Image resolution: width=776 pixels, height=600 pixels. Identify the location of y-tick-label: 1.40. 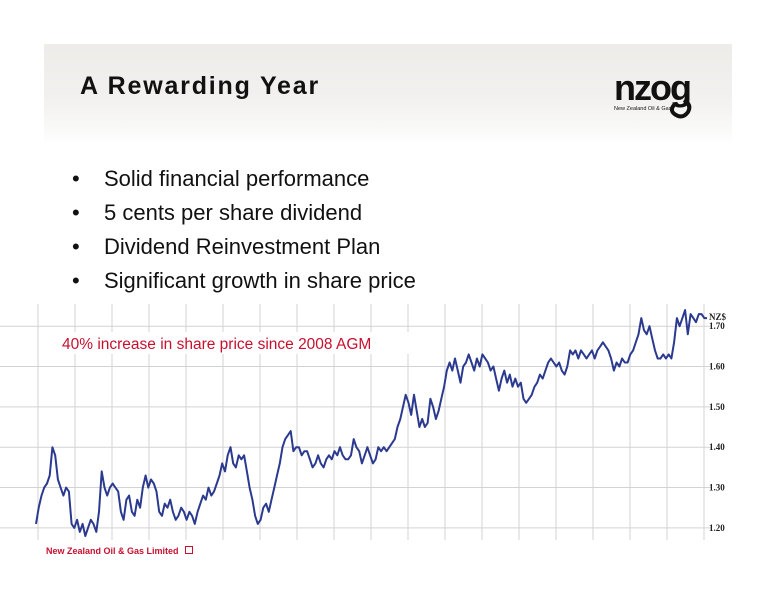
(717, 447).